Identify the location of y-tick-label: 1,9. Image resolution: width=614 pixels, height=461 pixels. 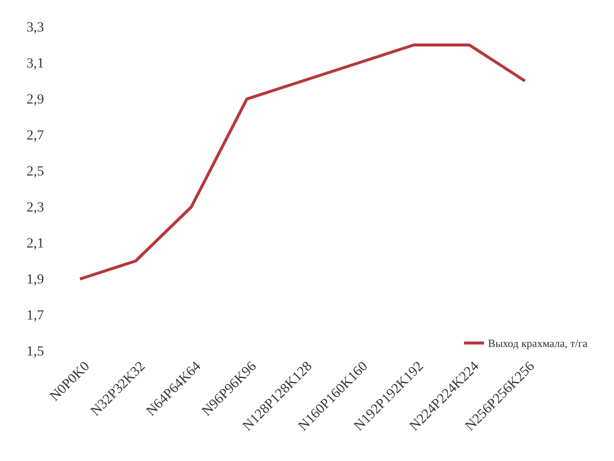
(35, 280).